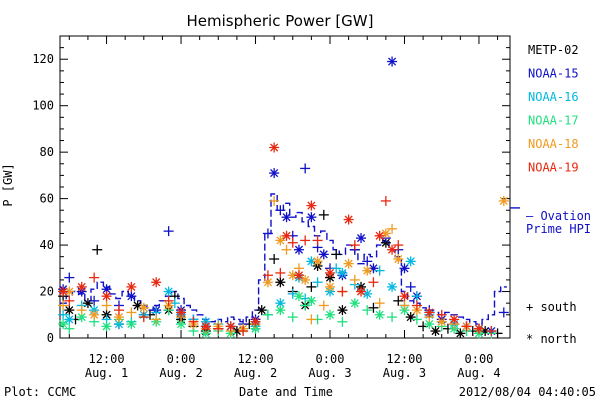 The image size is (600, 400). I want to click on legend-series-label: NOAA-16, so click(553, 97).